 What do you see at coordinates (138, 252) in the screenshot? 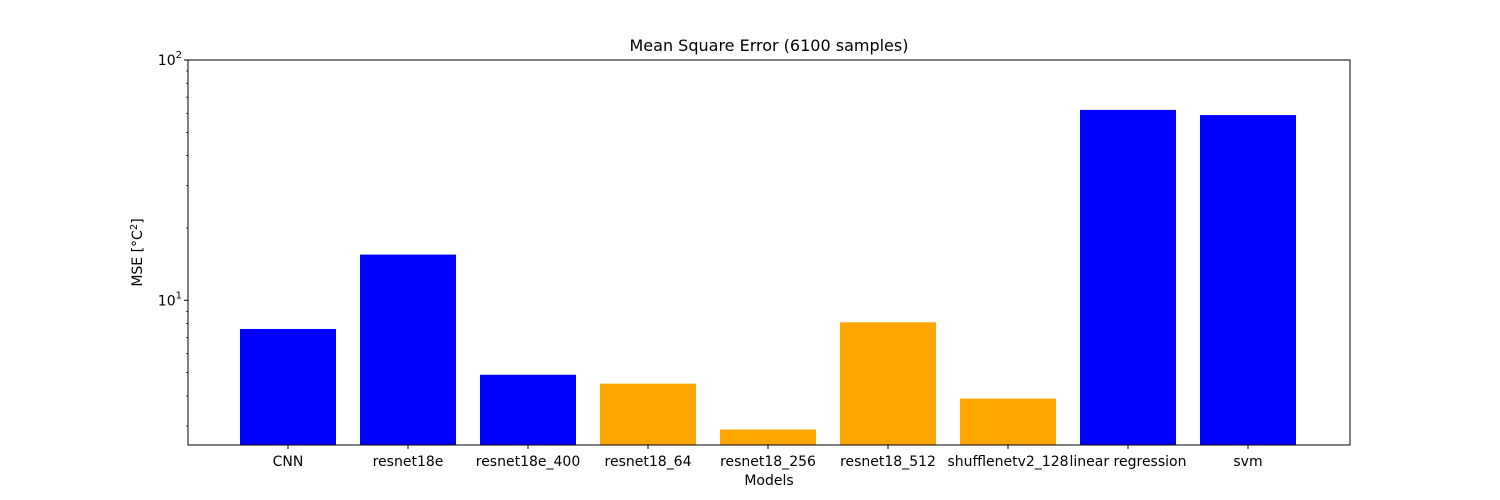
I see `y-axis-label: MSE [°C2]` at bounding box center [138, 252].